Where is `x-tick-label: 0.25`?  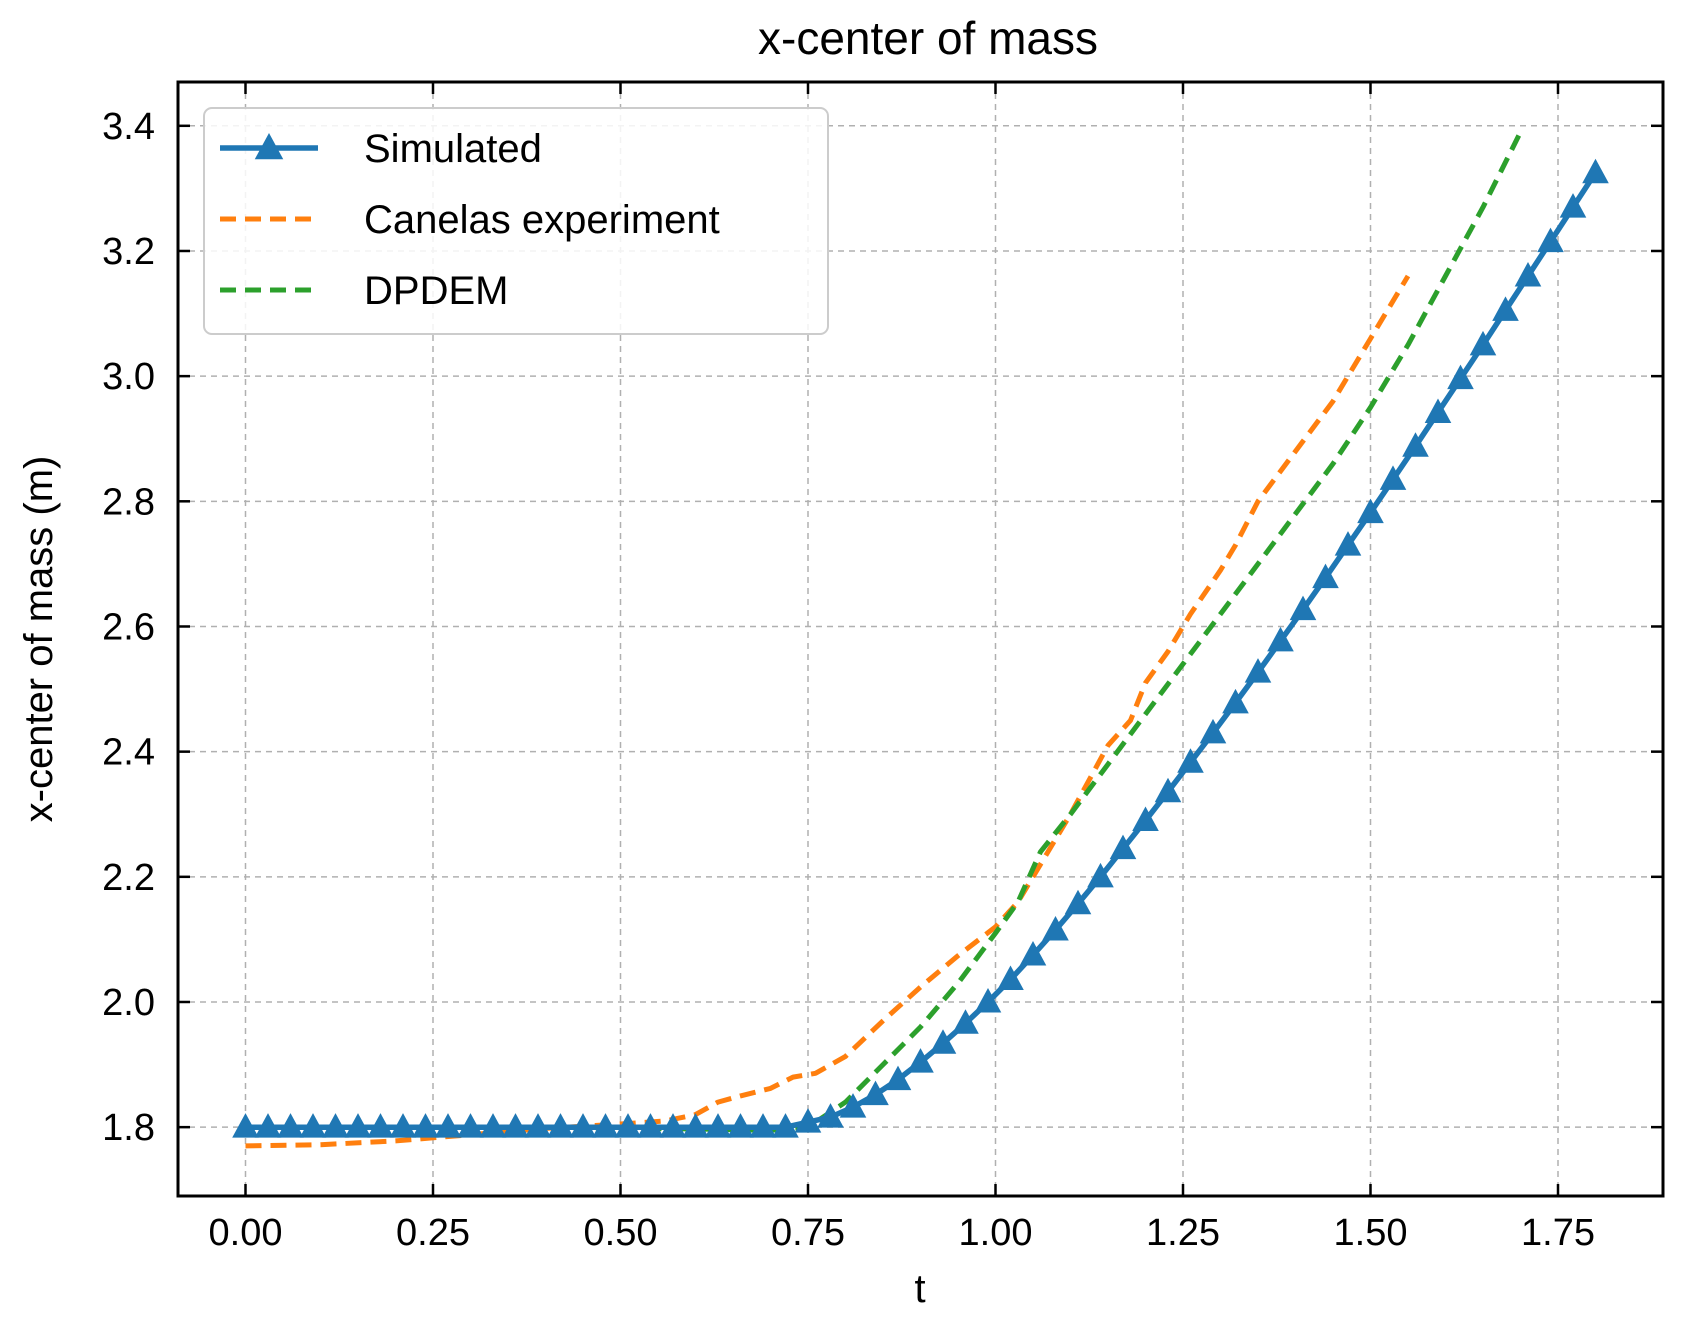 x-tick-label: 0.25 is located at coordinates (433, 1233).